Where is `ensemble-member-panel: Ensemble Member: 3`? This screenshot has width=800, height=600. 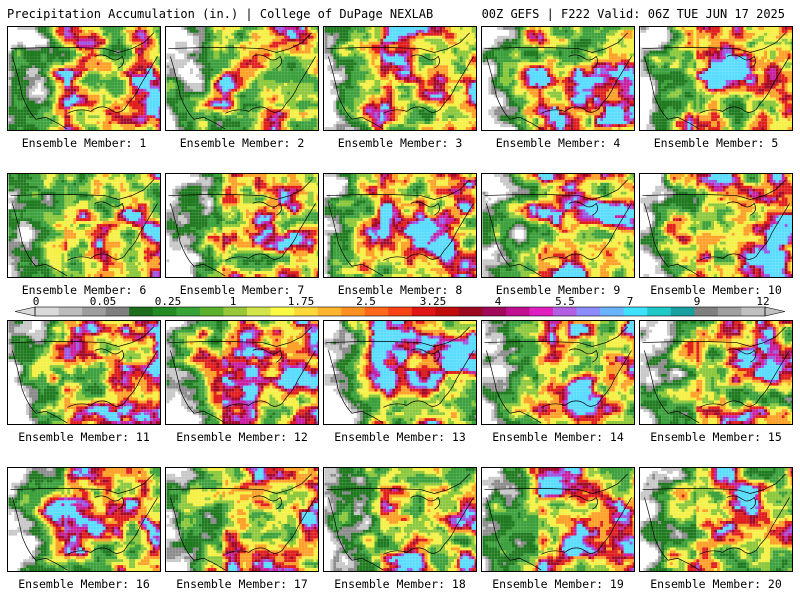 ensemble-member-panel: Ensemble Member: 3 is located at coordinates (400, 89).